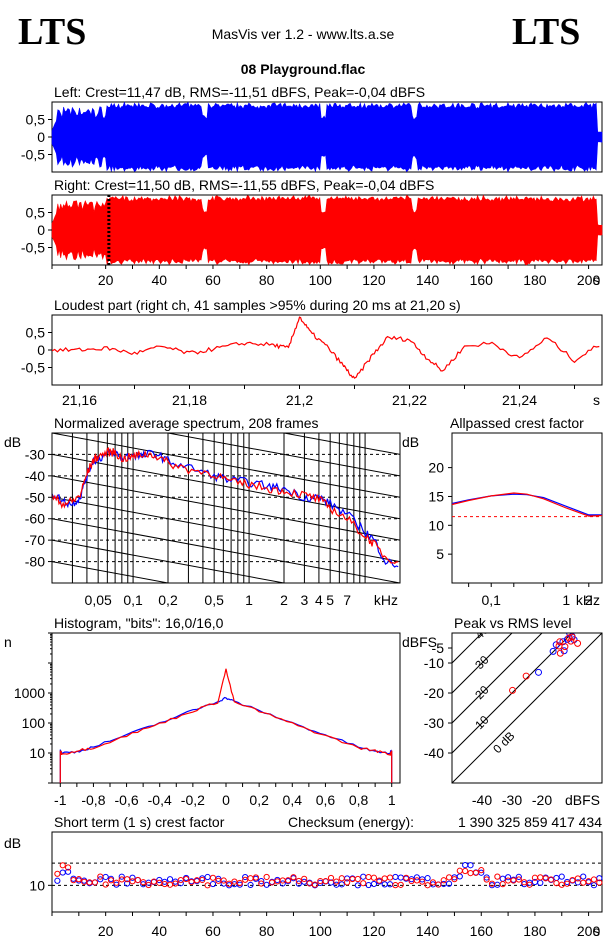 The width and height of the screenshot is (606, 946). Describe the element at coordinates (327, 137) in the screenshot. I see `waveform-left` at that location.